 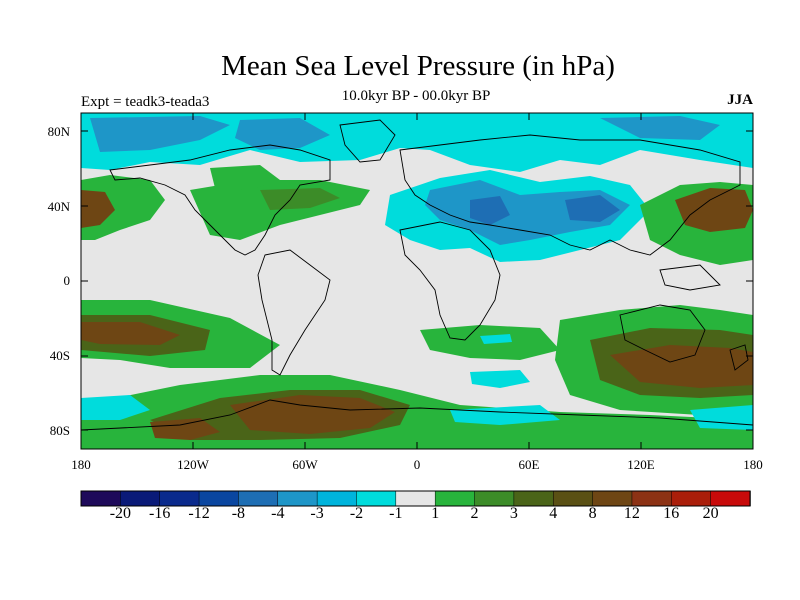 What do you see at coordinates (513, 513) in the screenshot?
I see `colorbar-label: 3` at bounding box center [513, 513].